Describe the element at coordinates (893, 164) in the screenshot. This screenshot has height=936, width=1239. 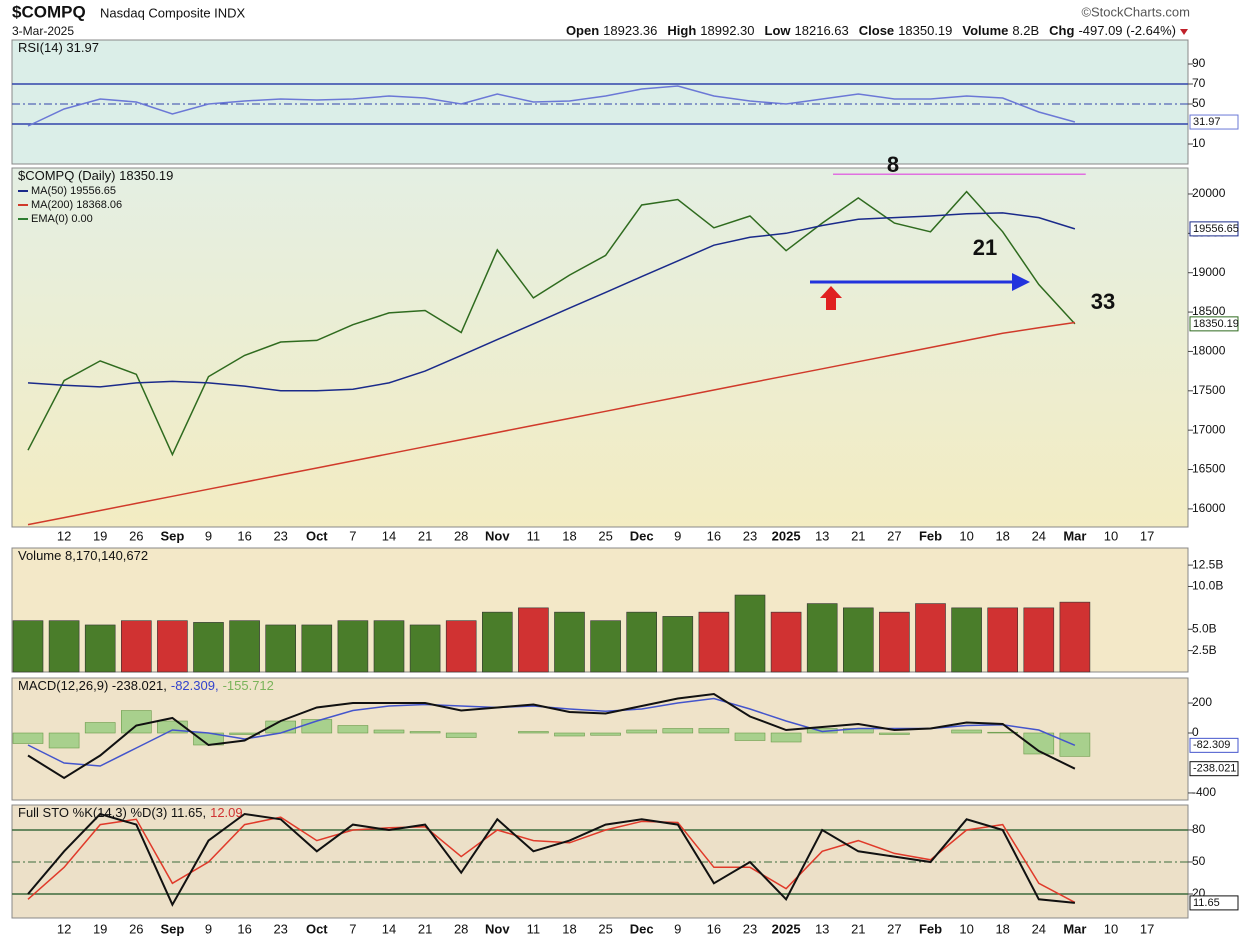
I see `annotation: 8` at that location.